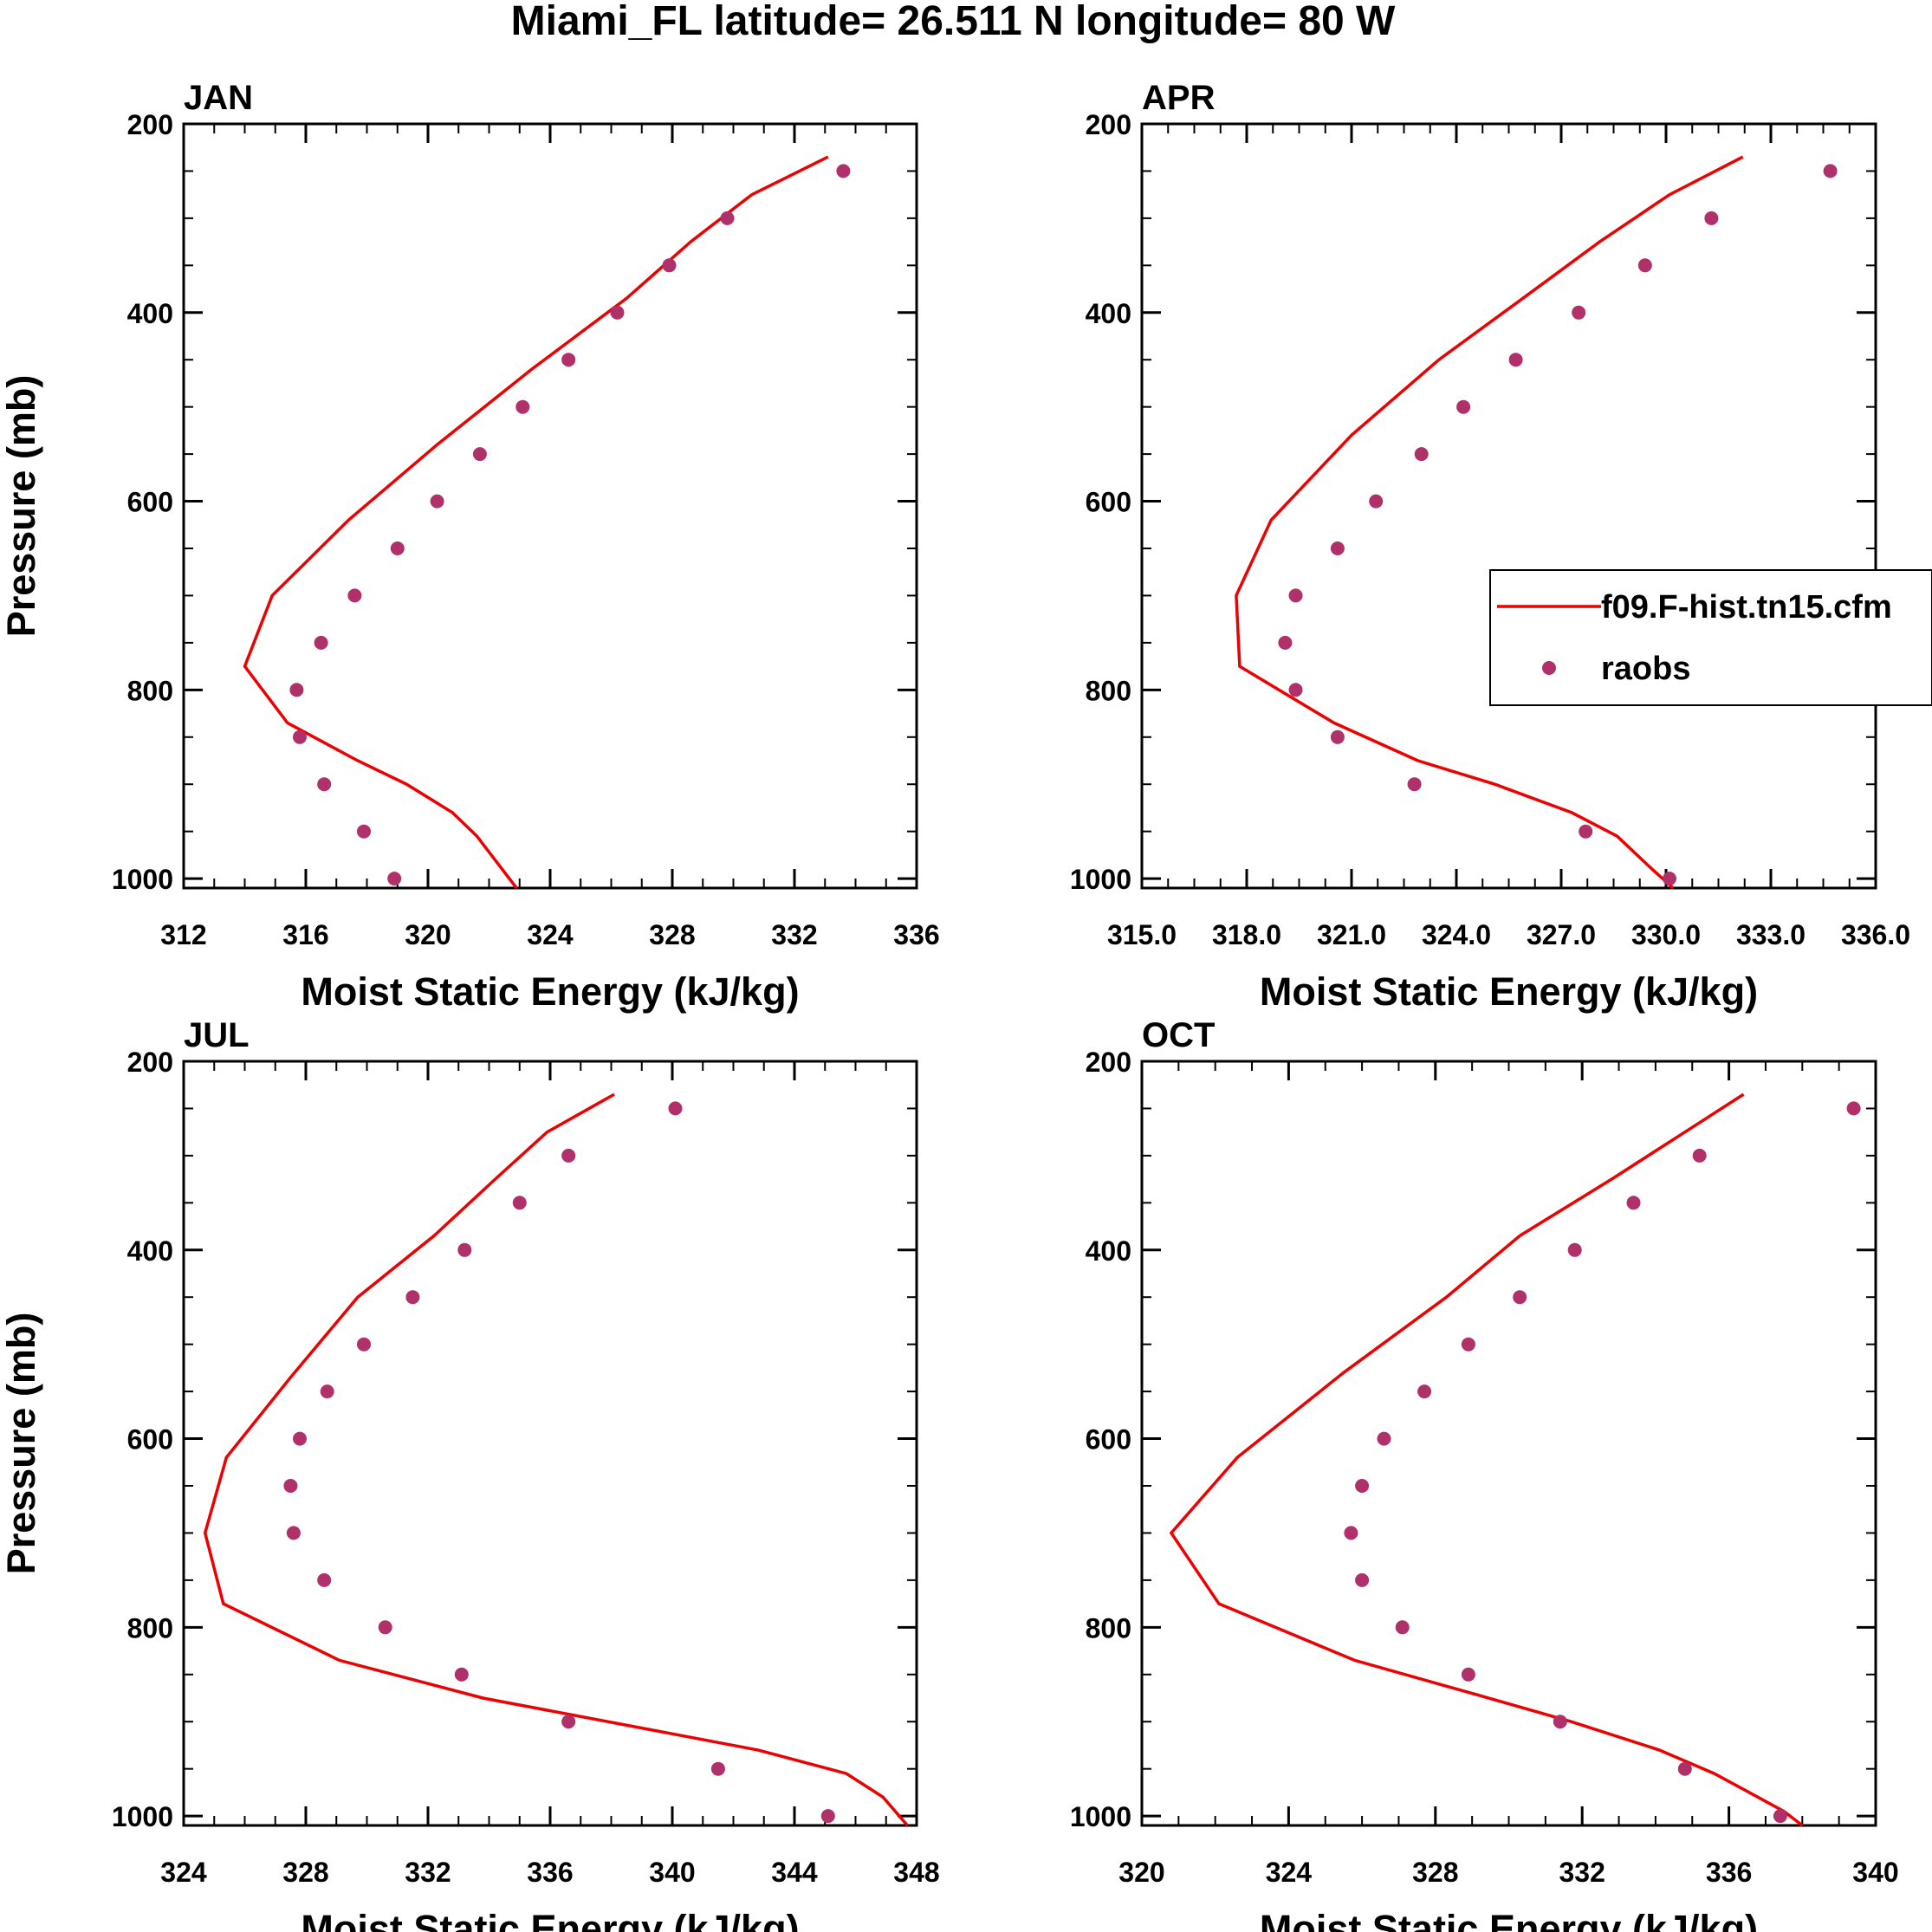 The height and width of the screenshot is (1932, 1932). What do you see at coordinates (305, 935) in the screenshot?
I see `x-tick-label: 316` at bounding box center [305, 935].